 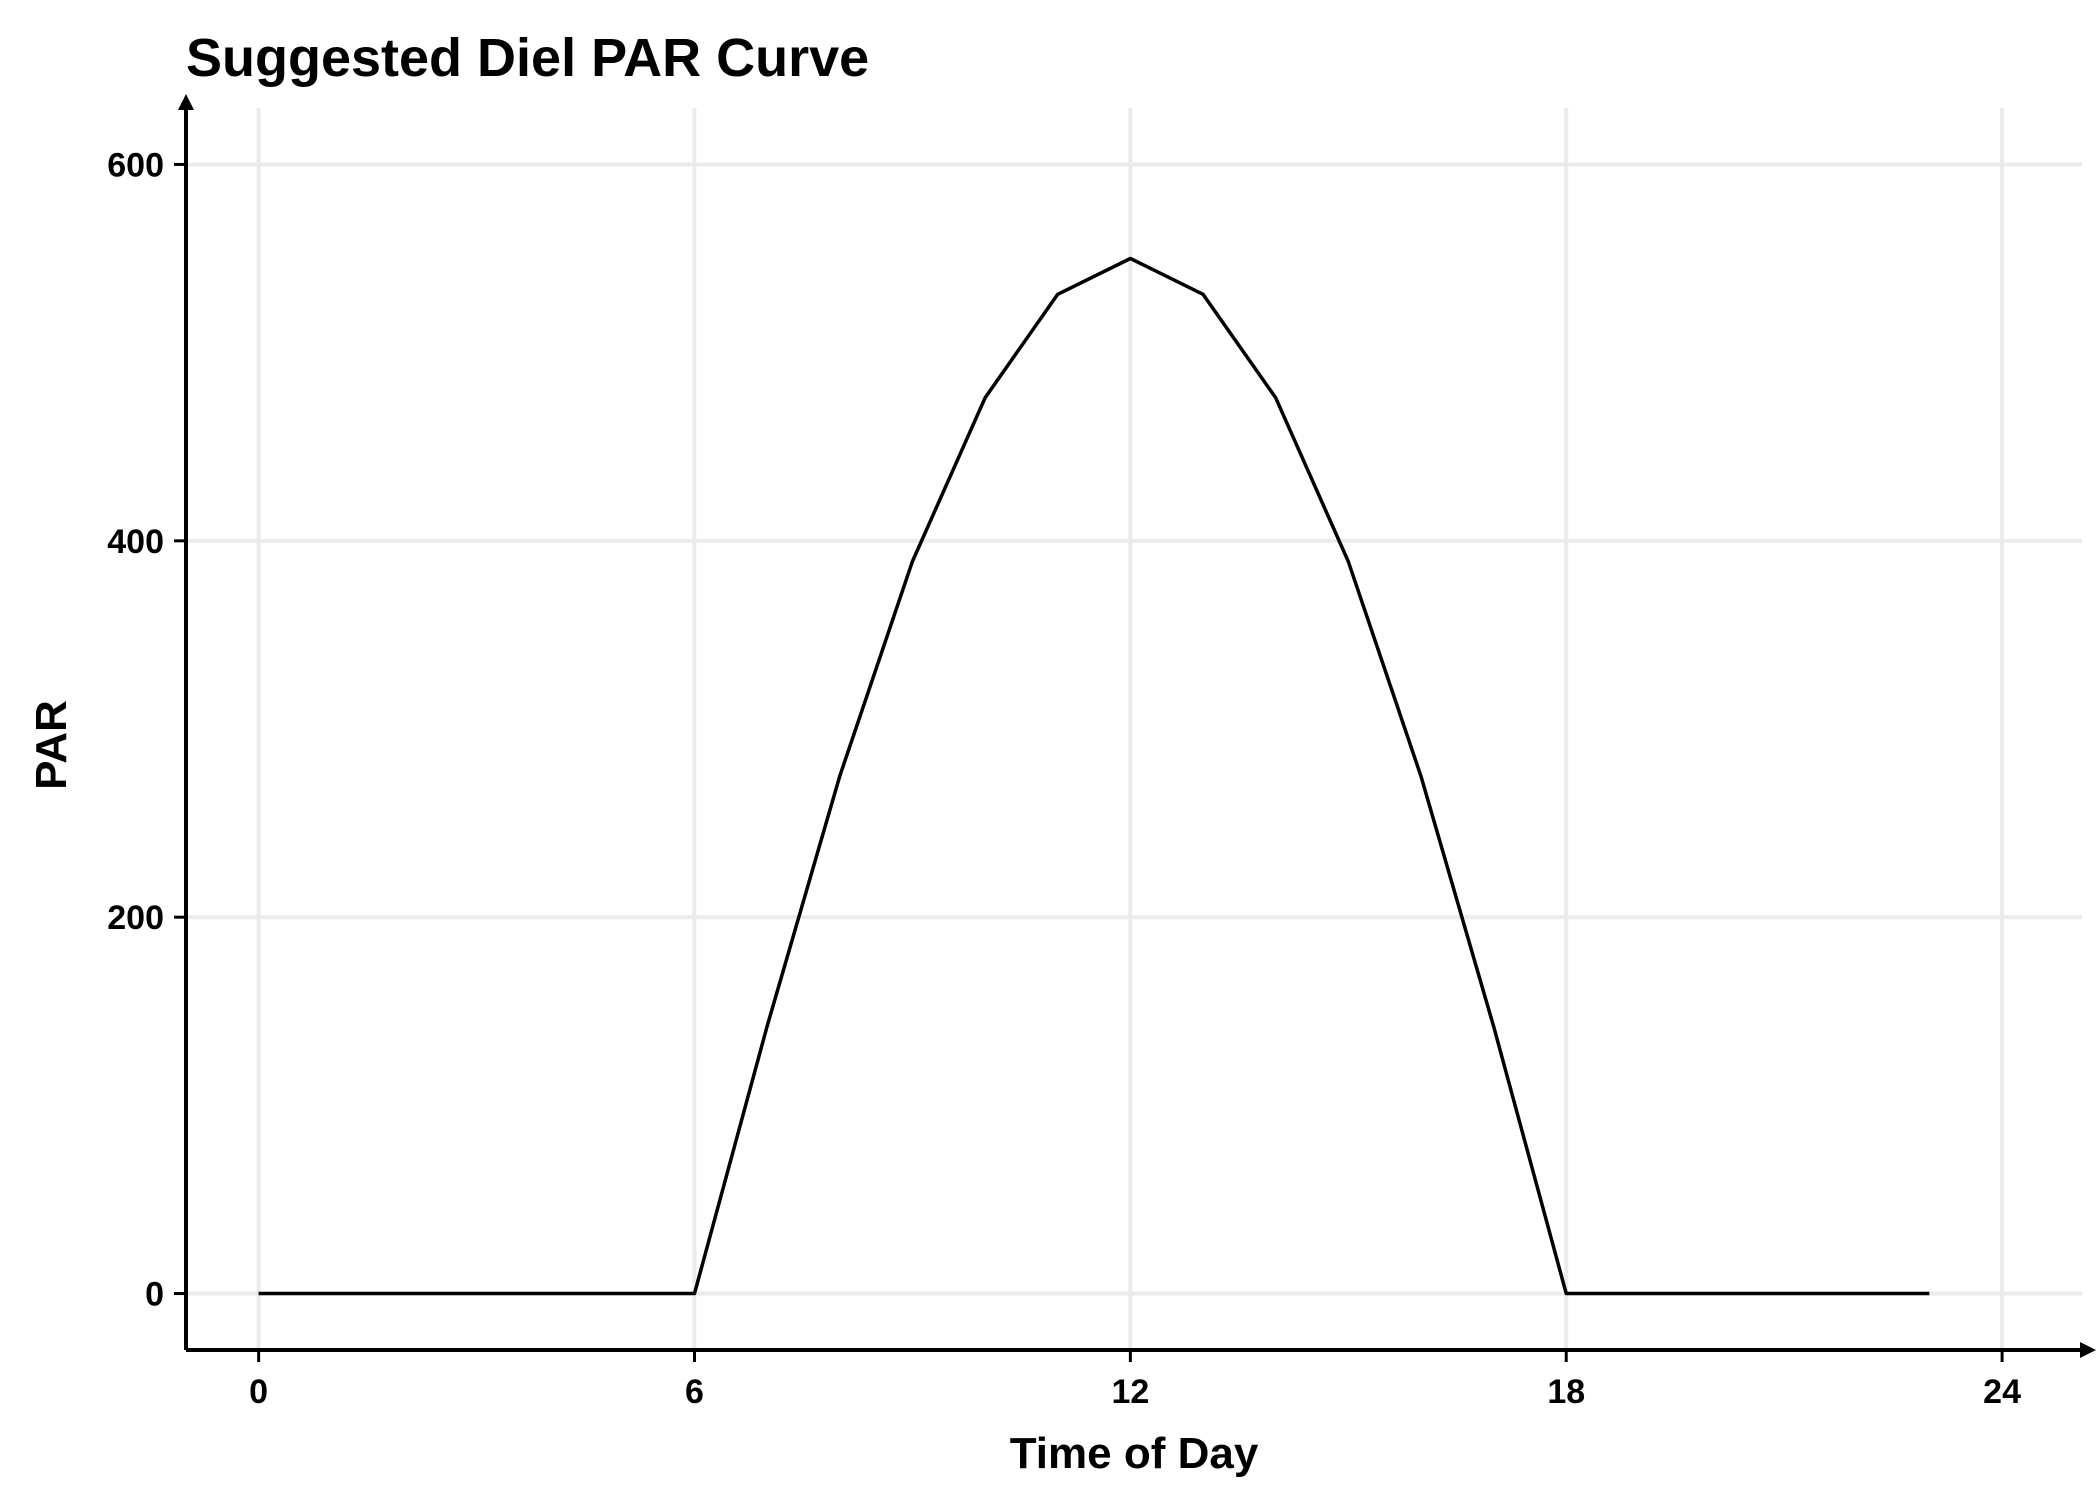 I want to click on x-tick-label-6: 6, so click(x=694, y=1392).